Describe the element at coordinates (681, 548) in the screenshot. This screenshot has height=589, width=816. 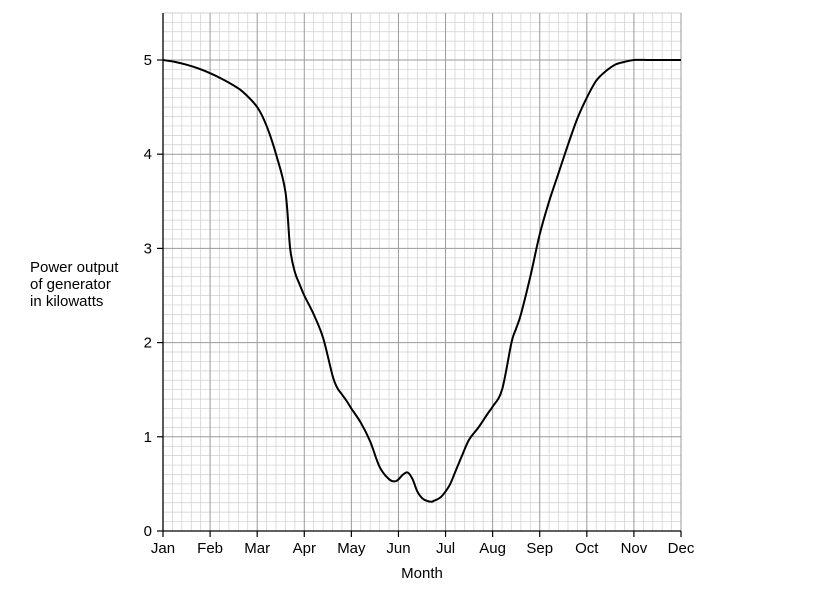
I see `x-tick-label: Dec` at that location.